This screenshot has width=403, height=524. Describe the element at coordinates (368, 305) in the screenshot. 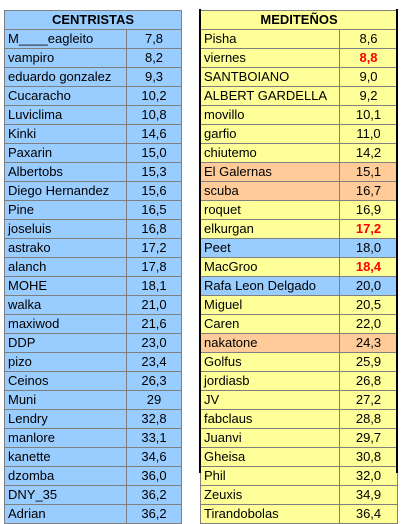

I see `value-cell: 20,5` at that location.